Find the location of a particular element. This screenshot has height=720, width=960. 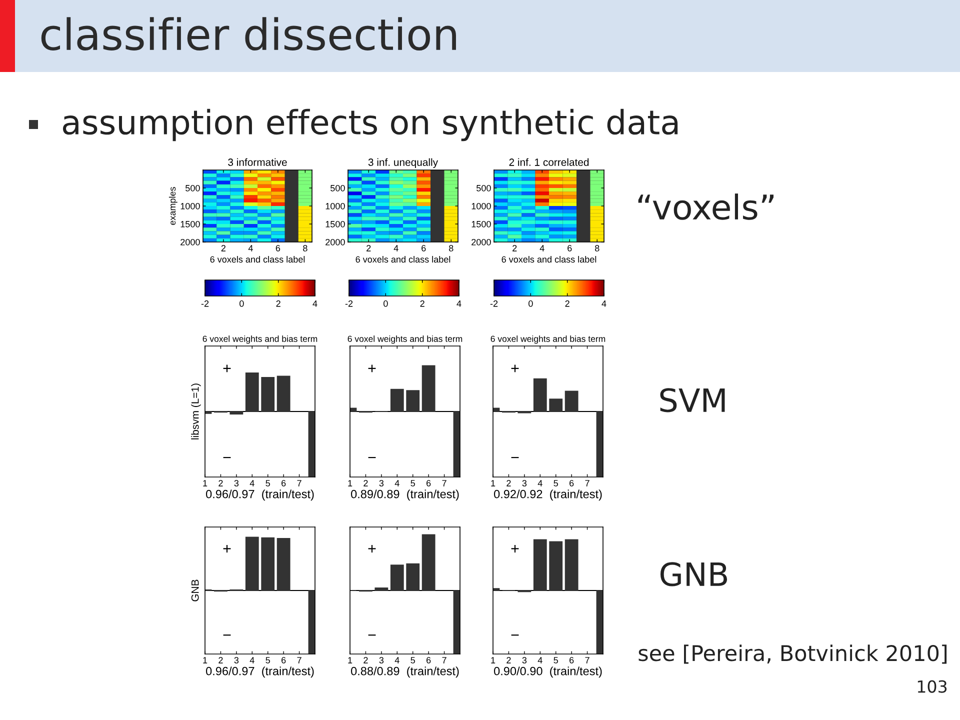

chart-title: 3 informative is located at coordinates (257, 162).